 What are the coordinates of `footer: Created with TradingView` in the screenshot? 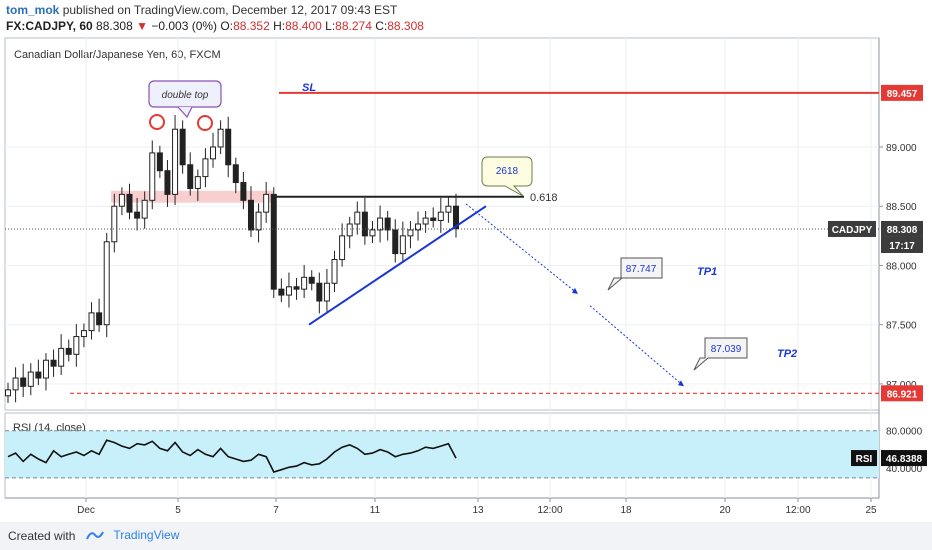 It's located at (466, 536).